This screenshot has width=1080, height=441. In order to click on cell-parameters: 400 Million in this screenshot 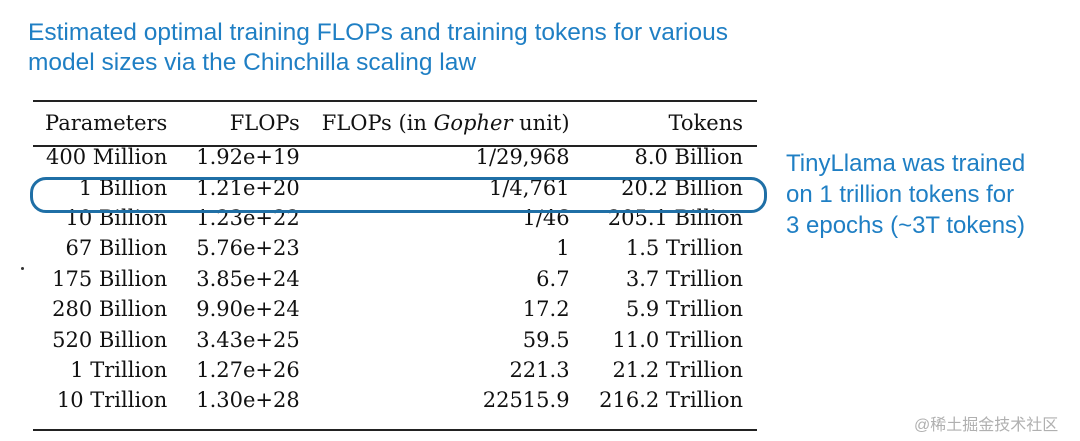, I will do `click(107, 157)`.